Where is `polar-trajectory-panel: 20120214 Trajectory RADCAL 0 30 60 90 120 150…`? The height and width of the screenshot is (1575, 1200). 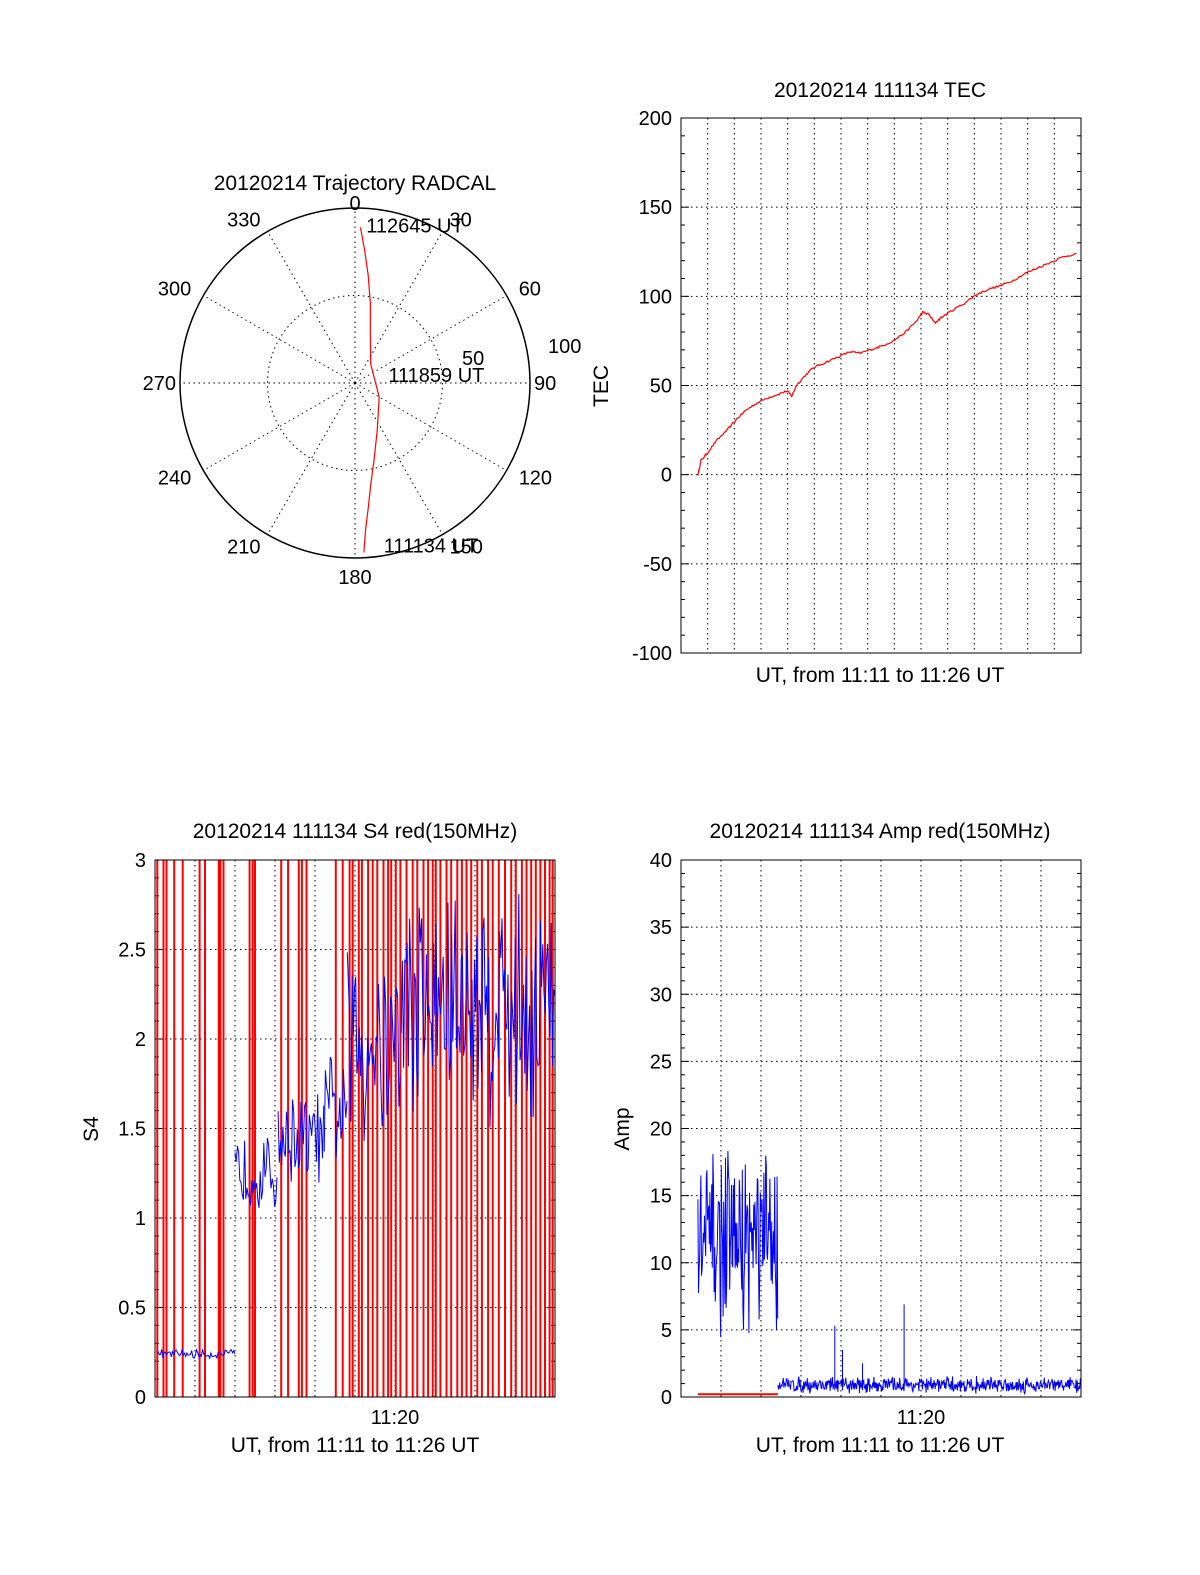
polar-trajectory-panel: 20120214 Trajectory RADCAL 0 30 60 90 120 150… is located at coordinates (362, 380).